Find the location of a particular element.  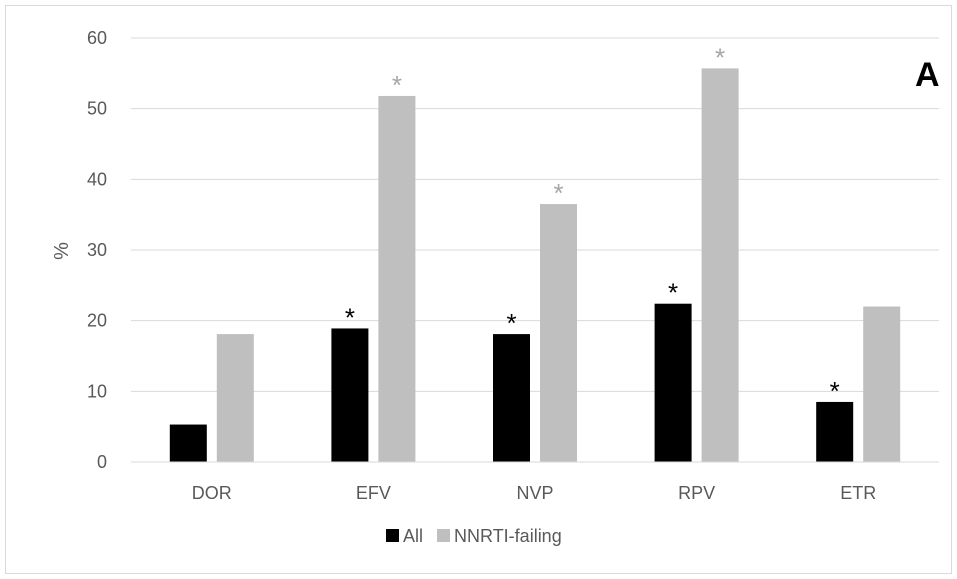

y-tick-label: 40 is located at coordinates (97, 179).